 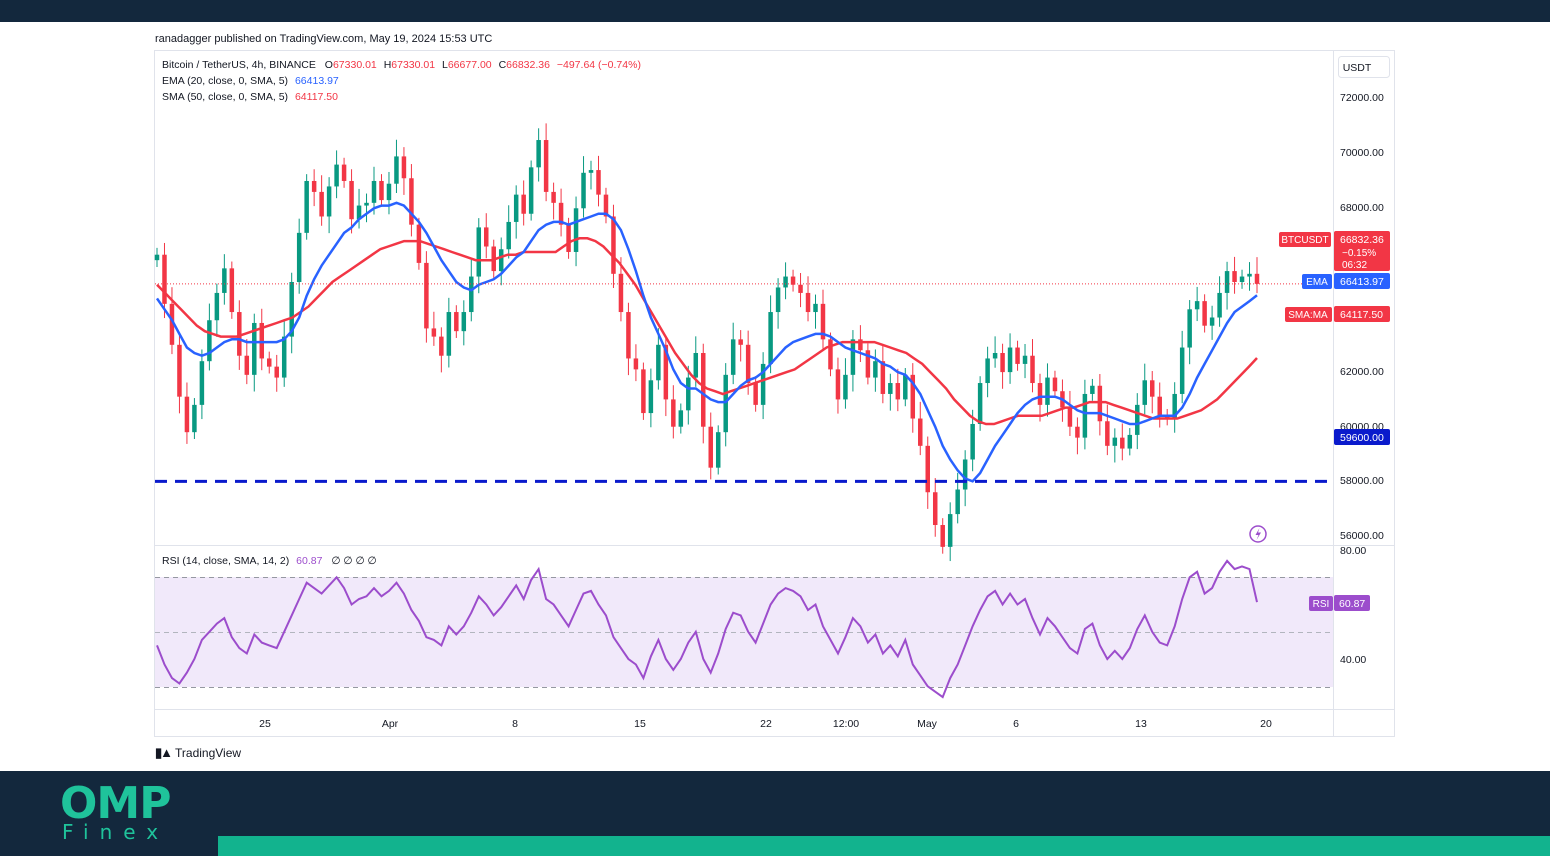 I want to click on legend-row-ema: EMA (20, close, 0, SMA, 5) 66413.97, so click(x=250, y=81).